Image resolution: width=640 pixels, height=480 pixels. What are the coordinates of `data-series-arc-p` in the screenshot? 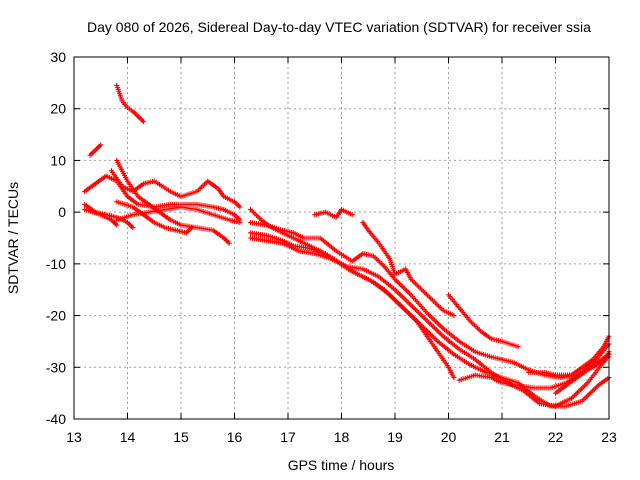 It's located at (483, 321).